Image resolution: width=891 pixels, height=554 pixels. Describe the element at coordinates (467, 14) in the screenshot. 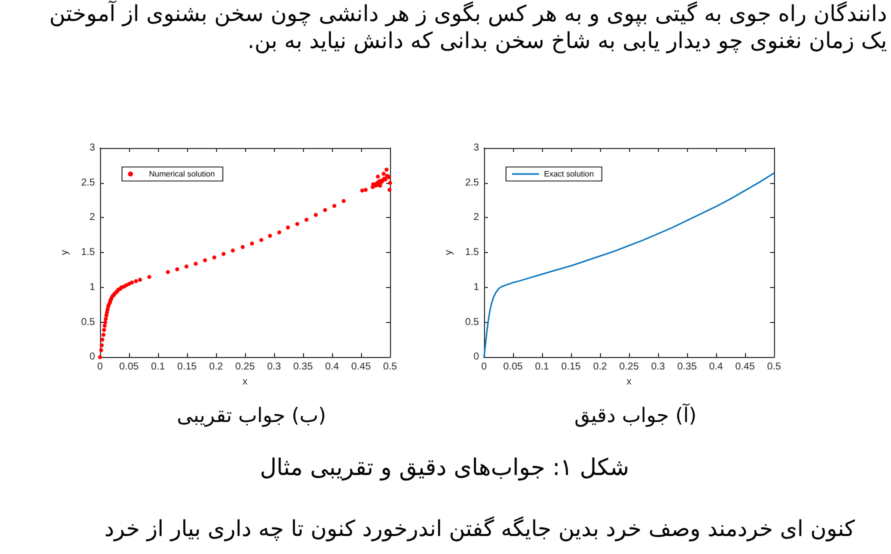

I see `text: دانندگان راه جوی به گیتی بپوی و به هر کس بگوی ز هر دانشی چون سخن بشنوی از آموختن` at that location.